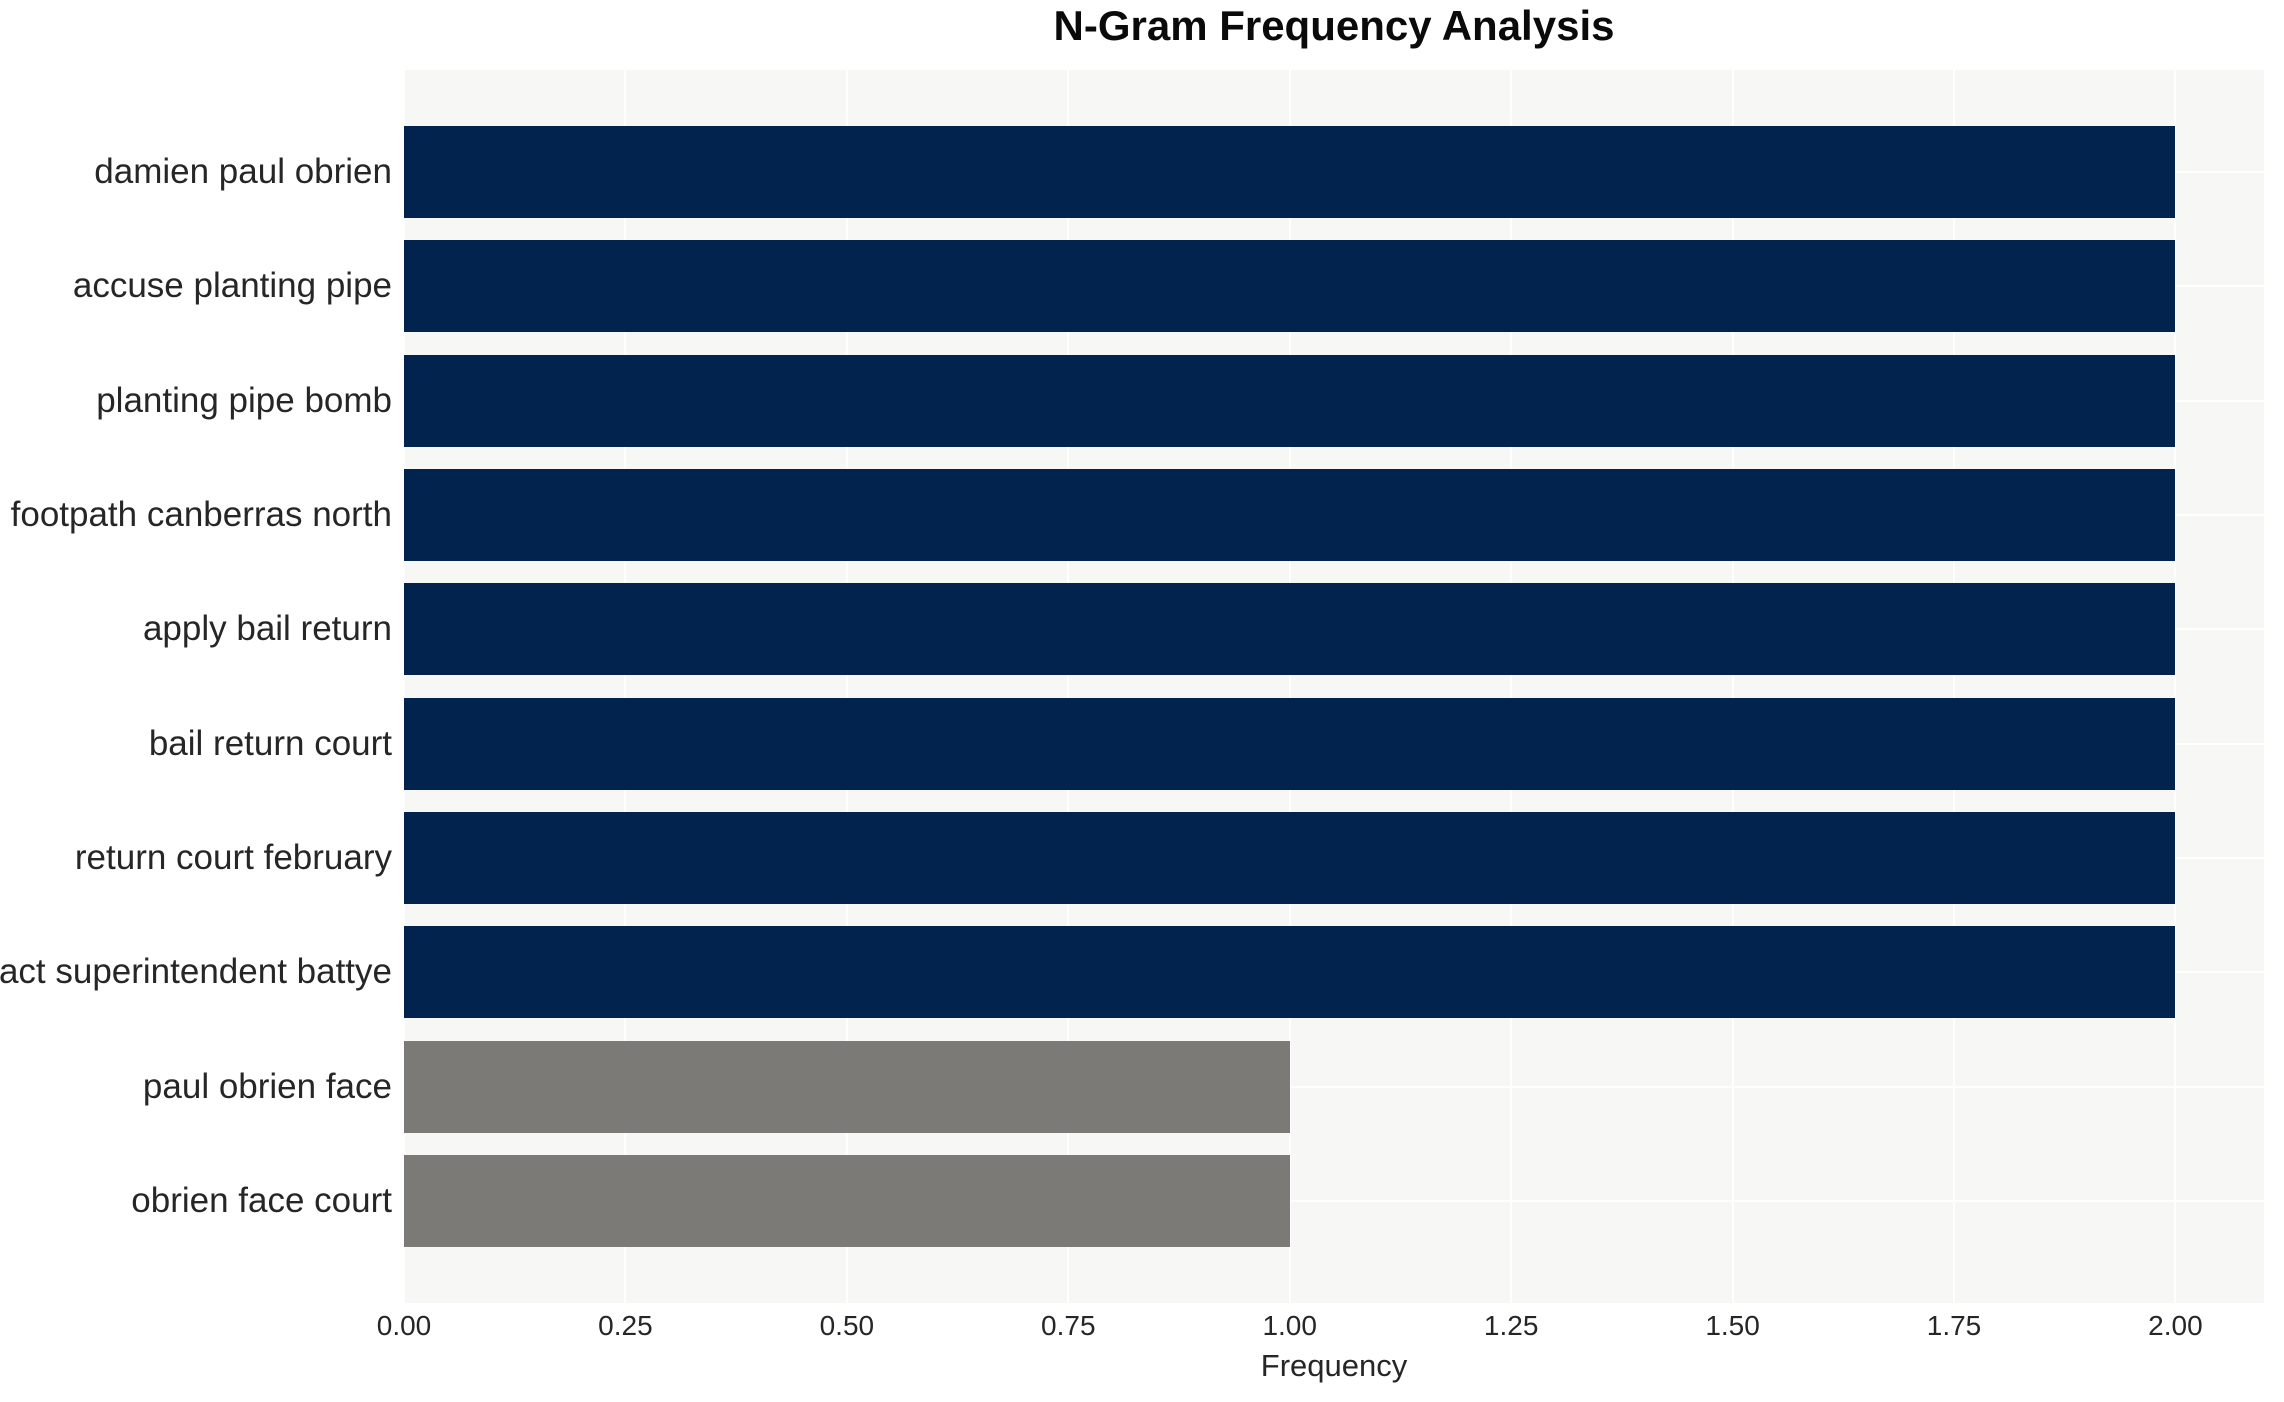  I want to click on category-label: apply bail return, so click(267, 629).